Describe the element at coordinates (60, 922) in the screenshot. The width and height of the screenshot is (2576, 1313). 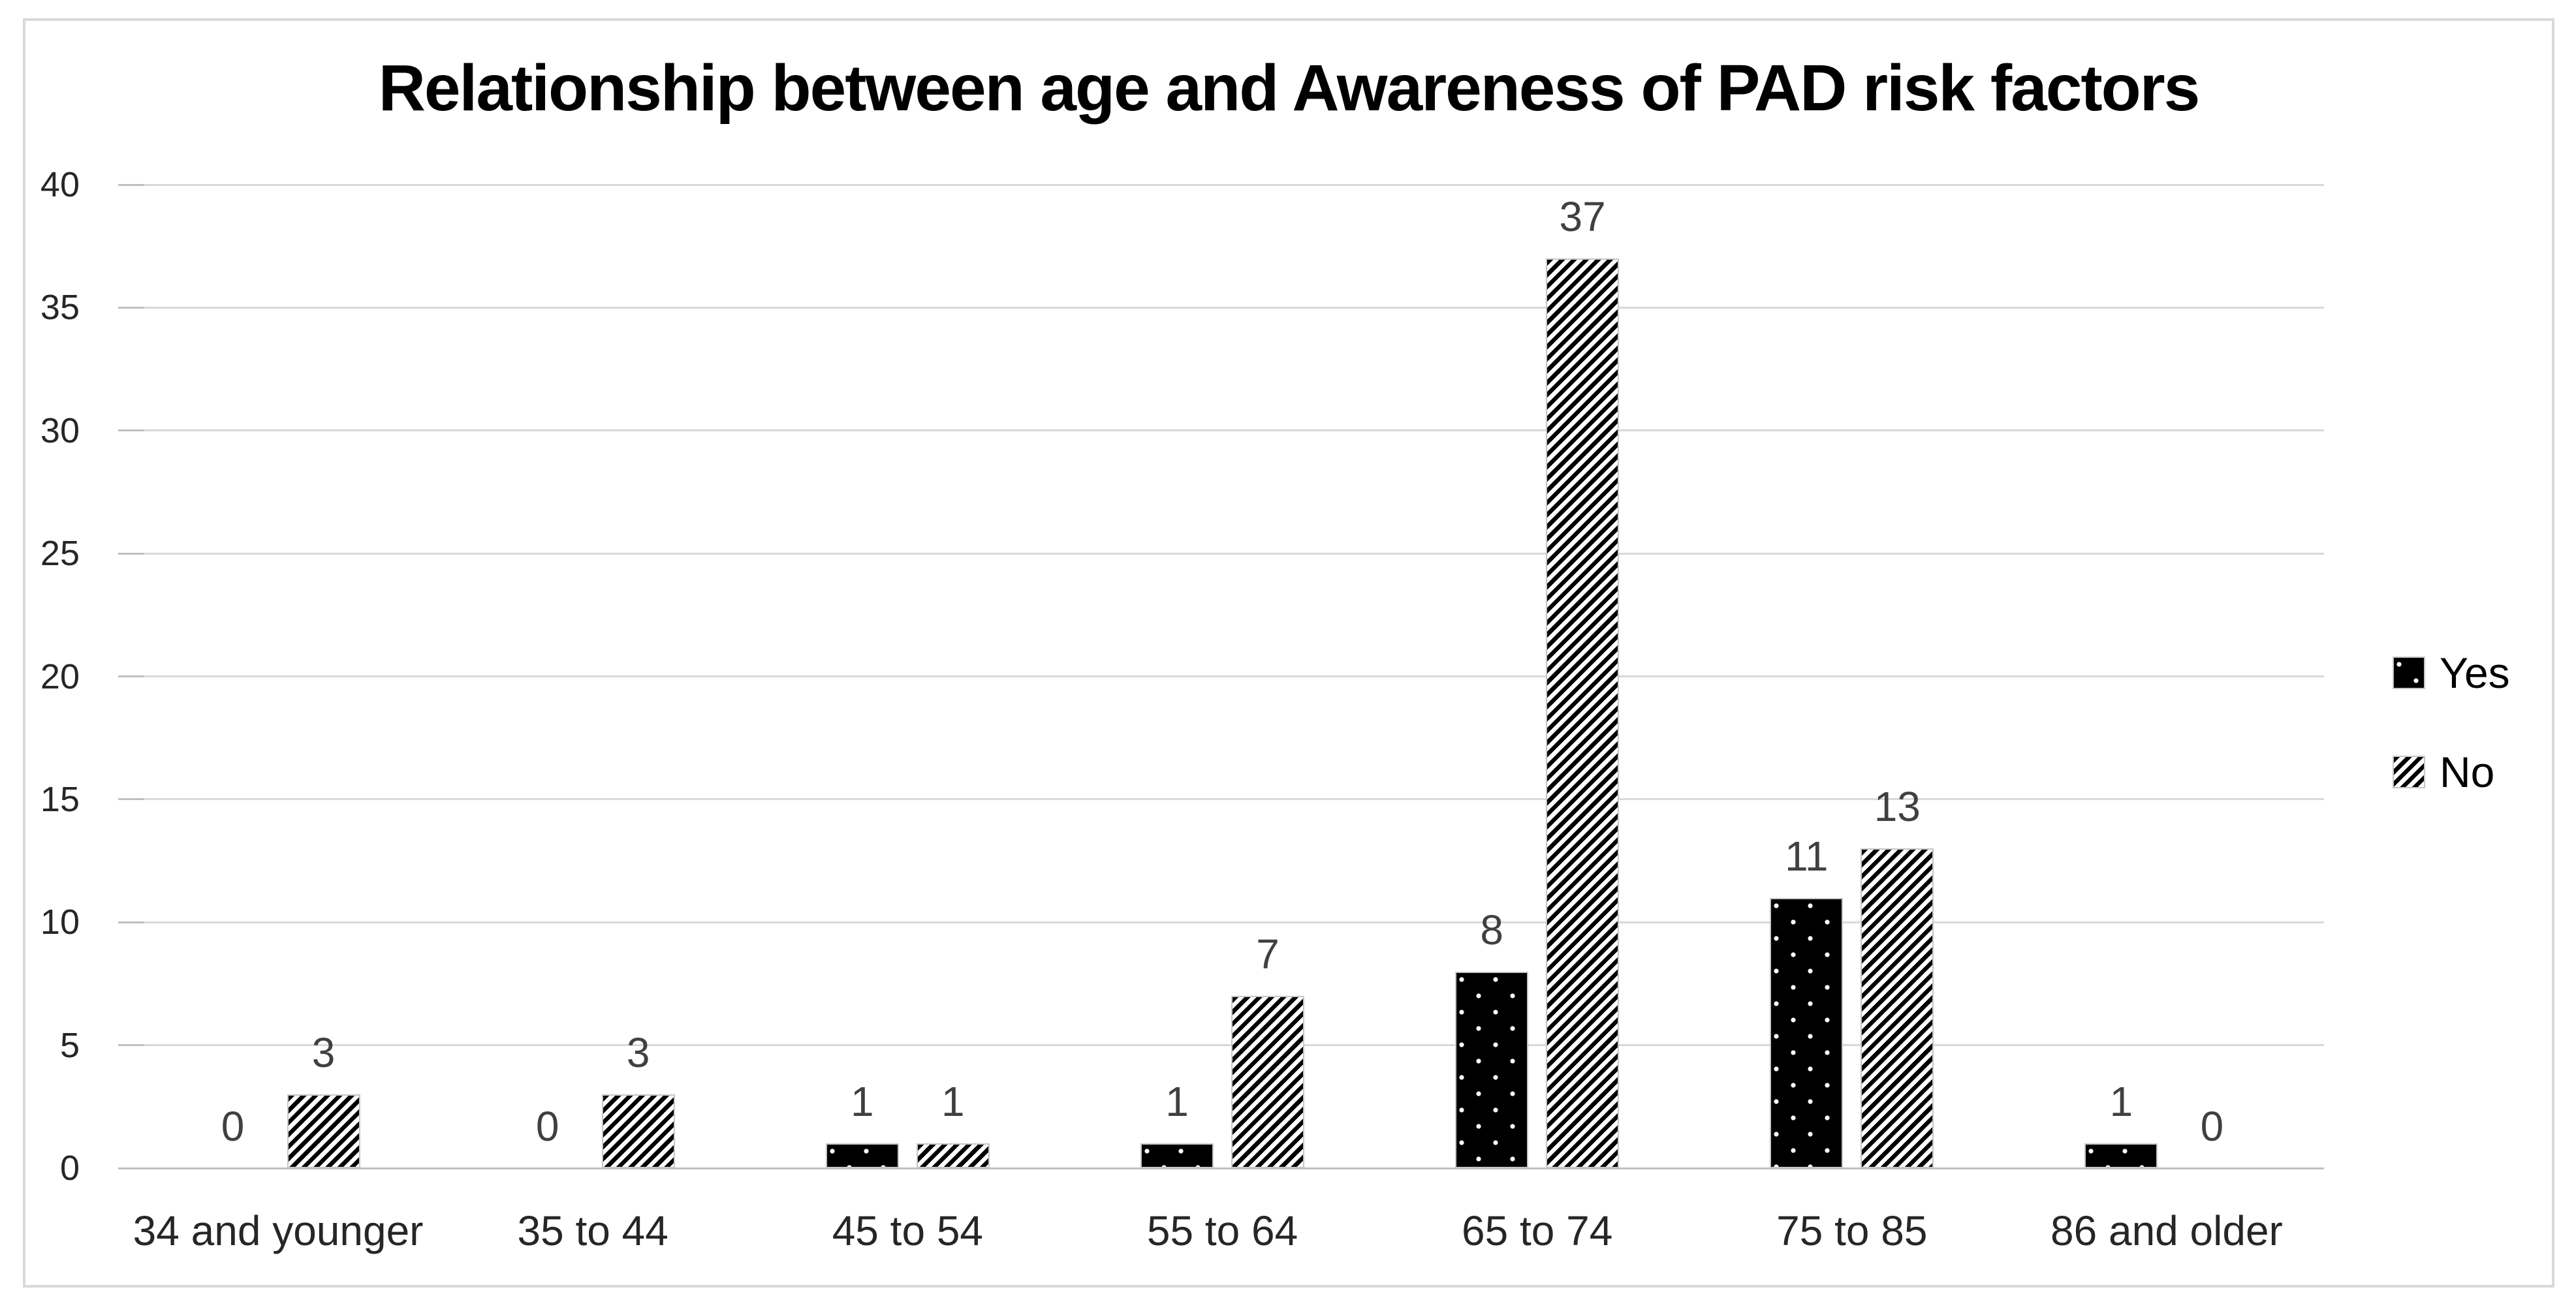
I see `y-tick-label-10: 10` at that location.